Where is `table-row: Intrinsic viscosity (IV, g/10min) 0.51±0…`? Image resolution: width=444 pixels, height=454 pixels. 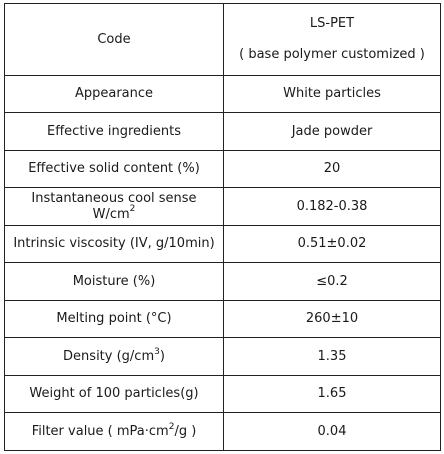 table-row: Intrinsic viscosity (IV, g/10min) 0.51±0… is located at coordinates (222, 244).